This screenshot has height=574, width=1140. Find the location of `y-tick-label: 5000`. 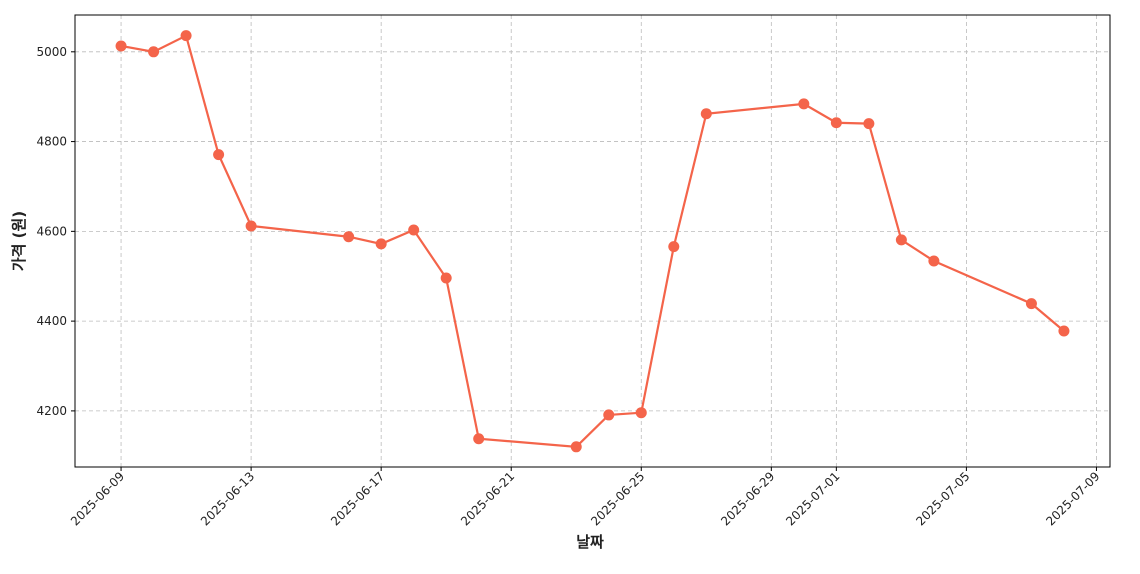

y-tick-label: 5000 is located at coordinates (51, 52).